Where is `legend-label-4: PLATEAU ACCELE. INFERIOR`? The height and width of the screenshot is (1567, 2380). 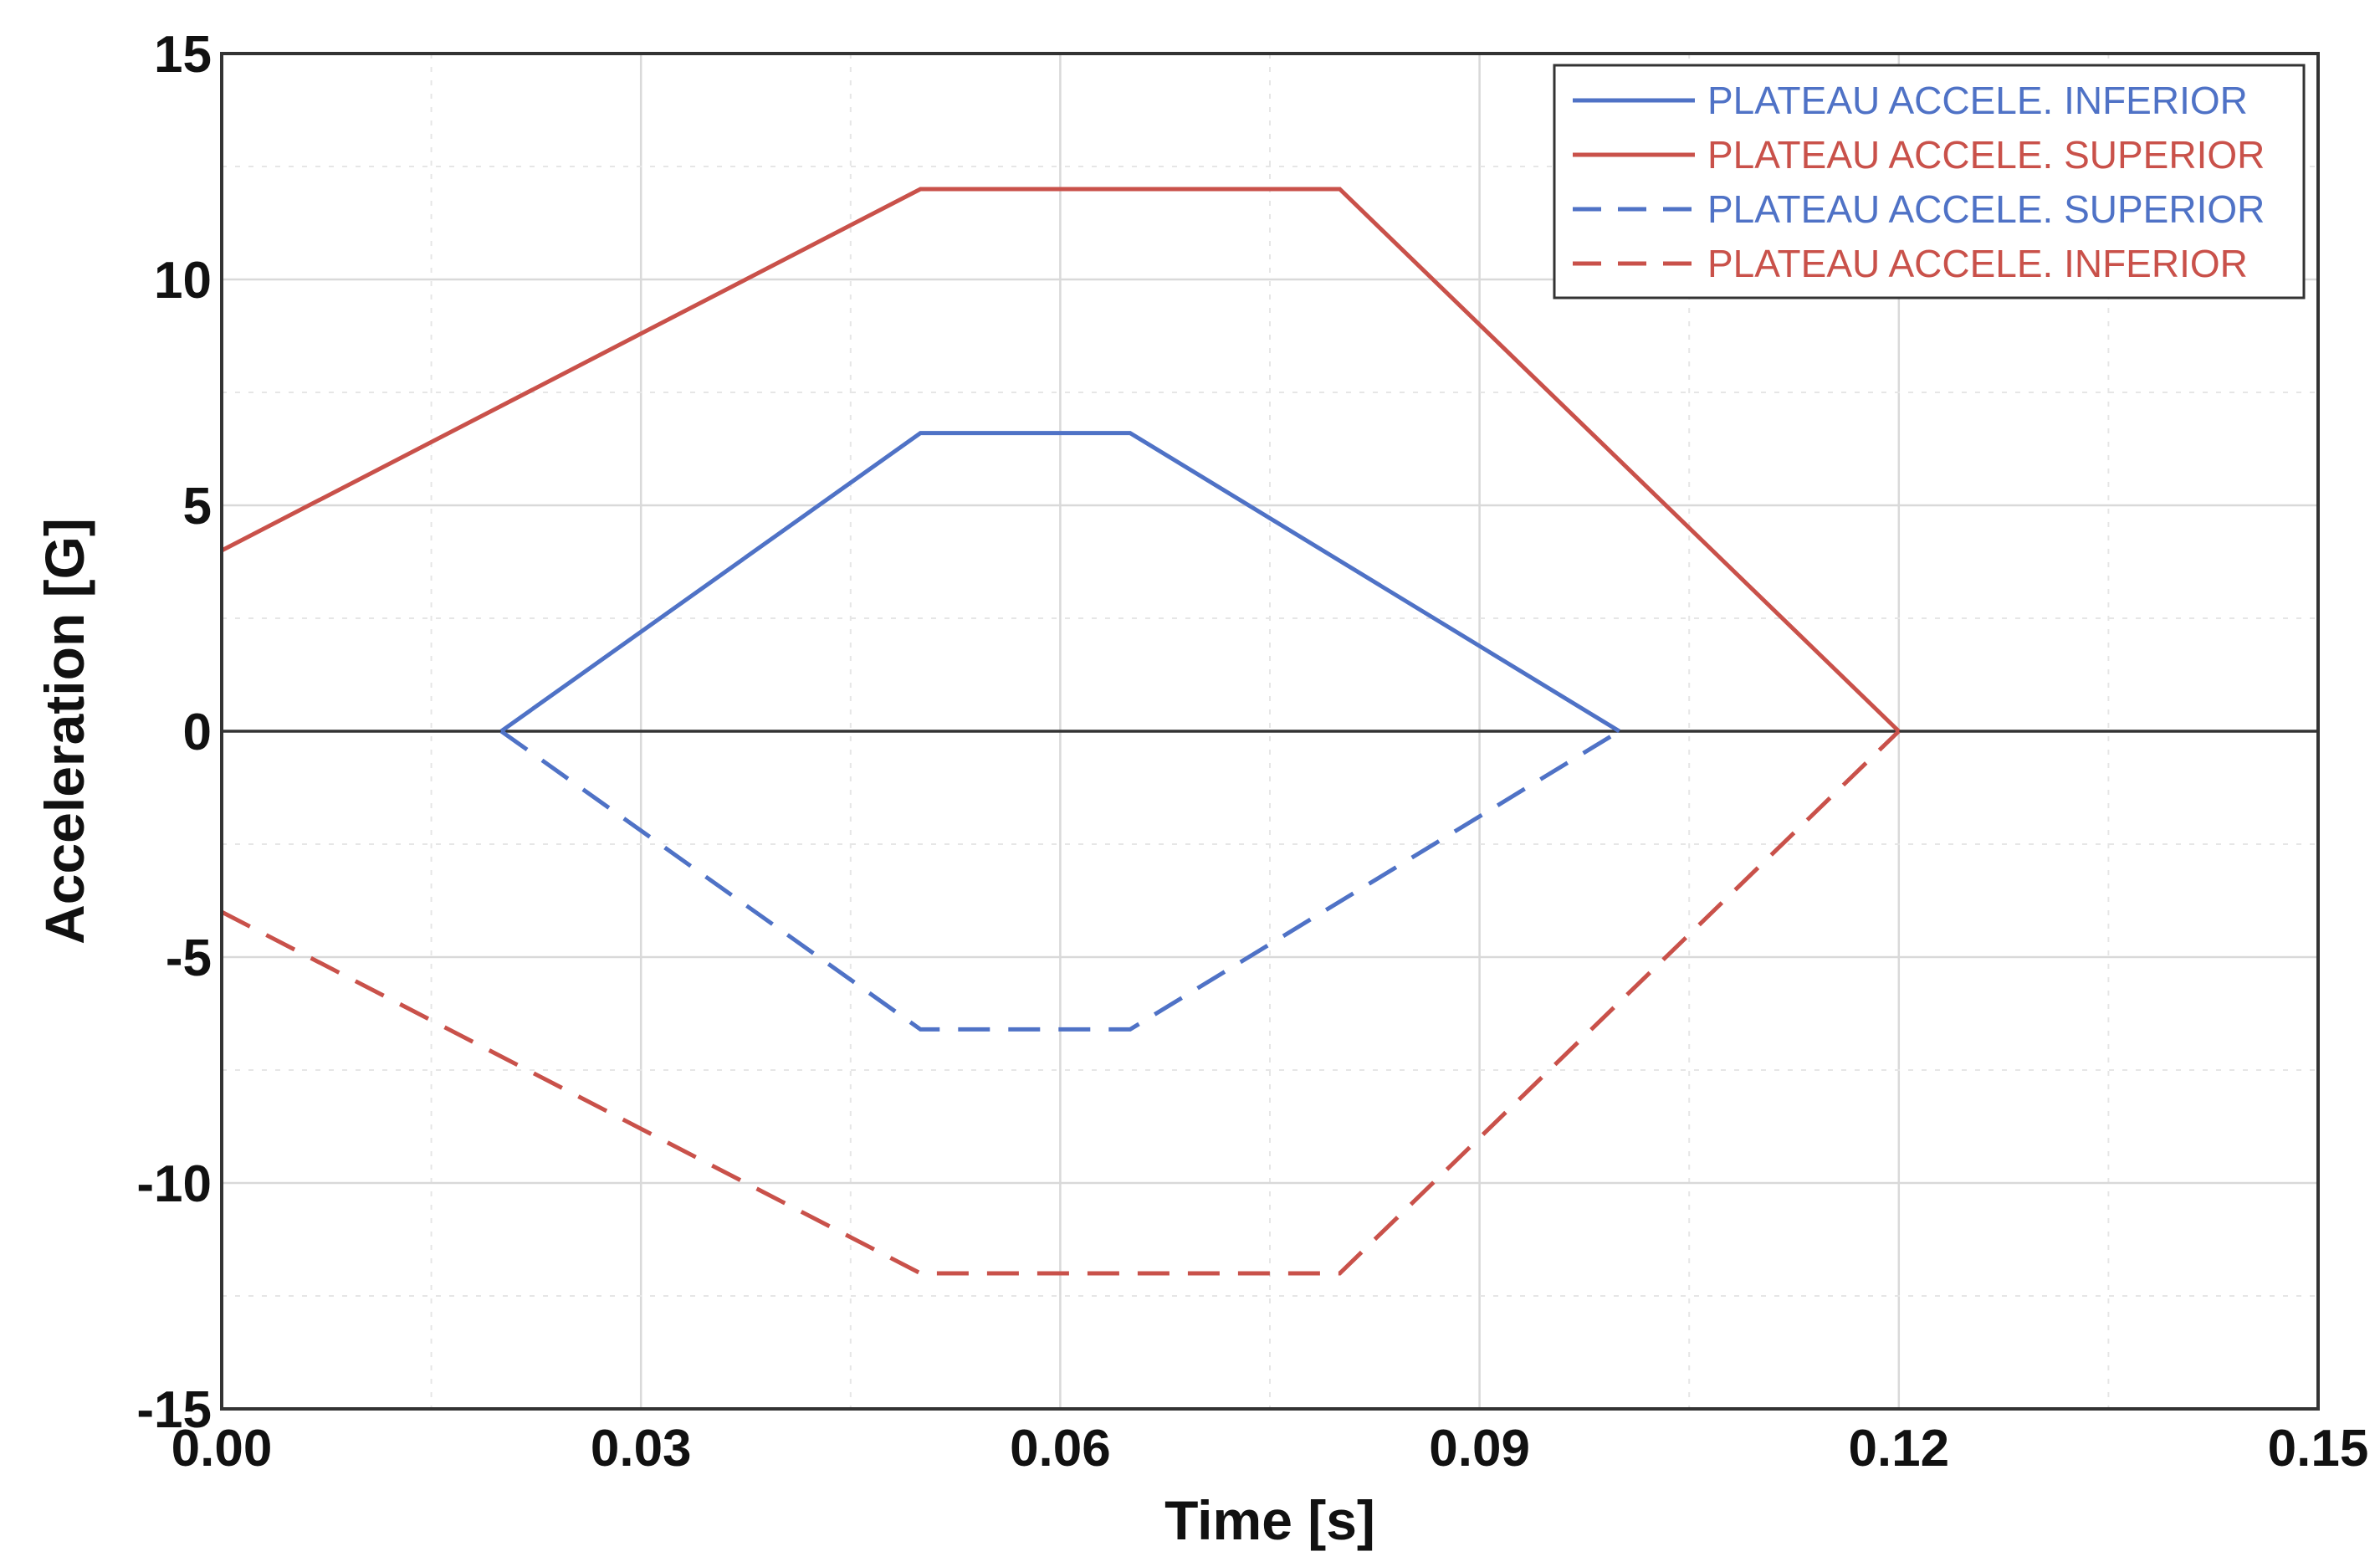
legend-label-4: PLATEAU ACCELE. INFERIOR is located at coordinates (1977, 263).